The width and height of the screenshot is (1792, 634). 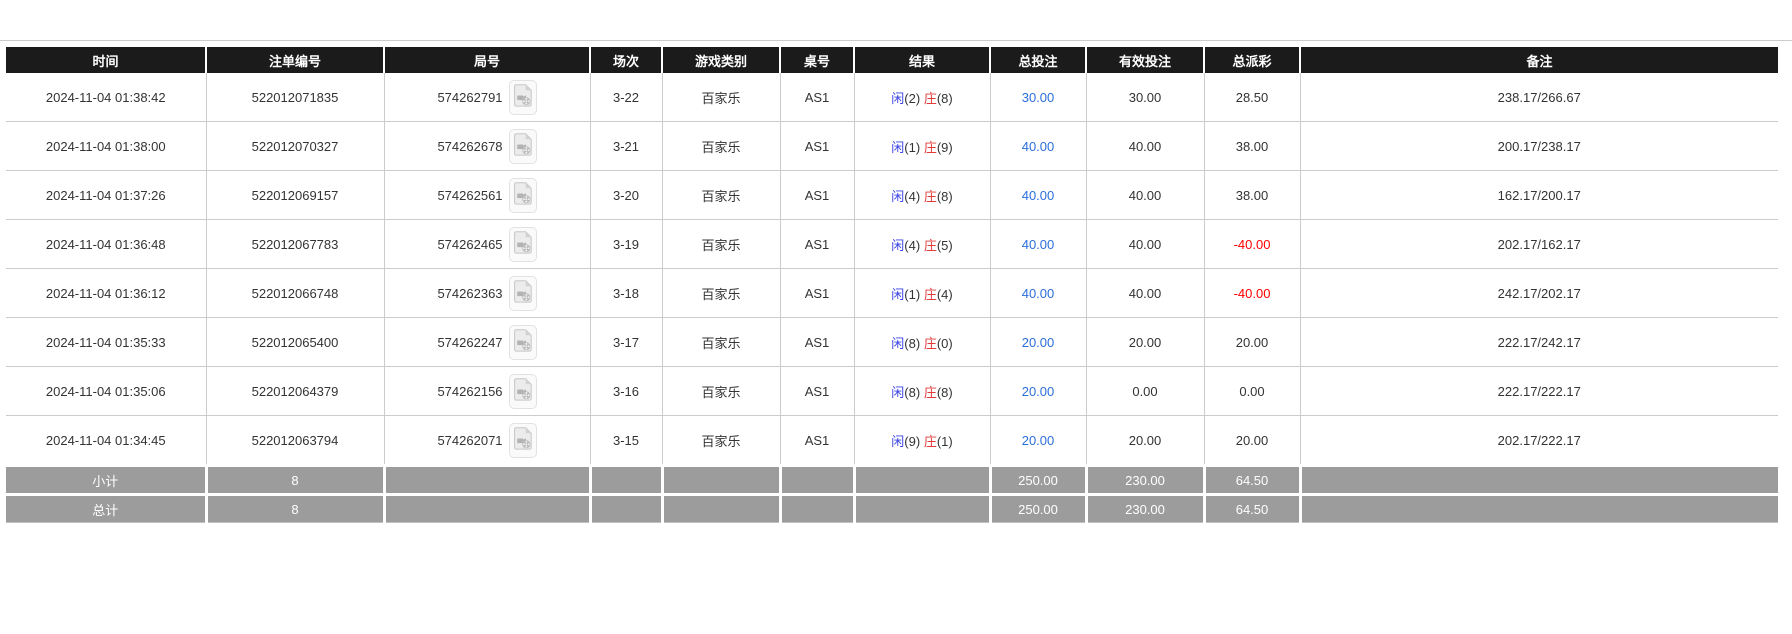 I want to click on round-id-wrapper: 574262247, so click(x=487, y=342).